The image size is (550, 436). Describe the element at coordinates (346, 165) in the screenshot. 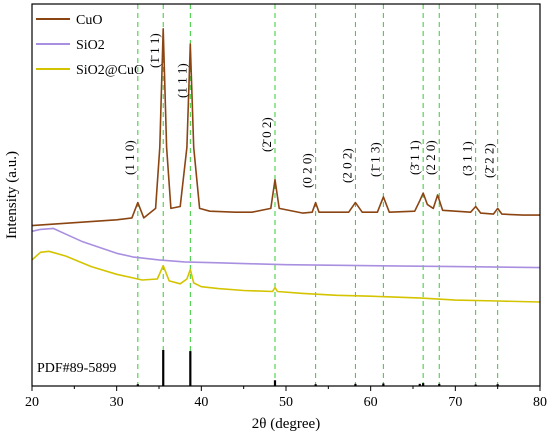

I see `miller-index-label: (2 0 2)` at that location.